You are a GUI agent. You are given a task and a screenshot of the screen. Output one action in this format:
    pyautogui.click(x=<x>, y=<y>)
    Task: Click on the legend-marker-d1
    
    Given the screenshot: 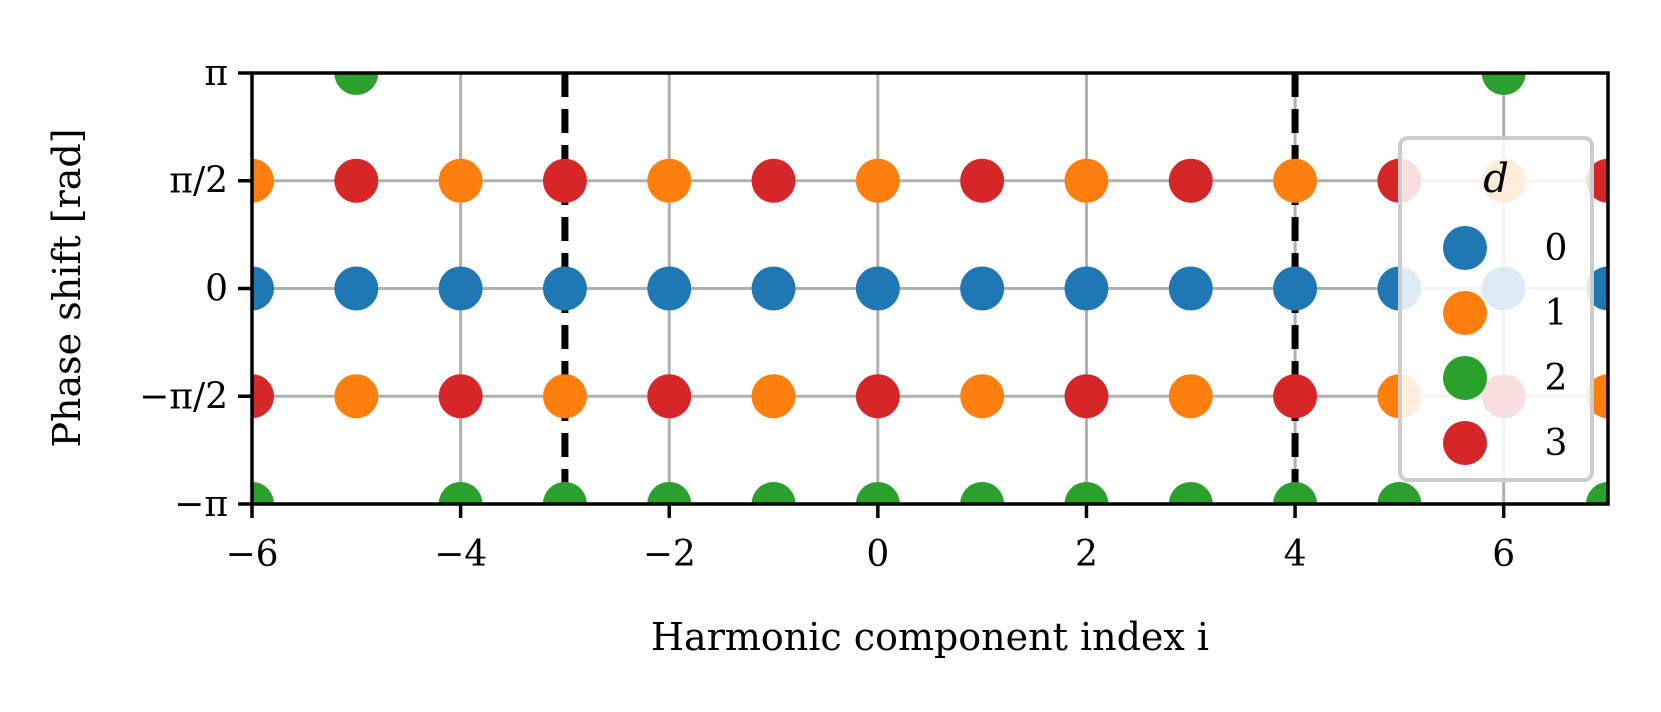 What is the action you would take?
    pyautogui.click(x=1465, y=313)
    